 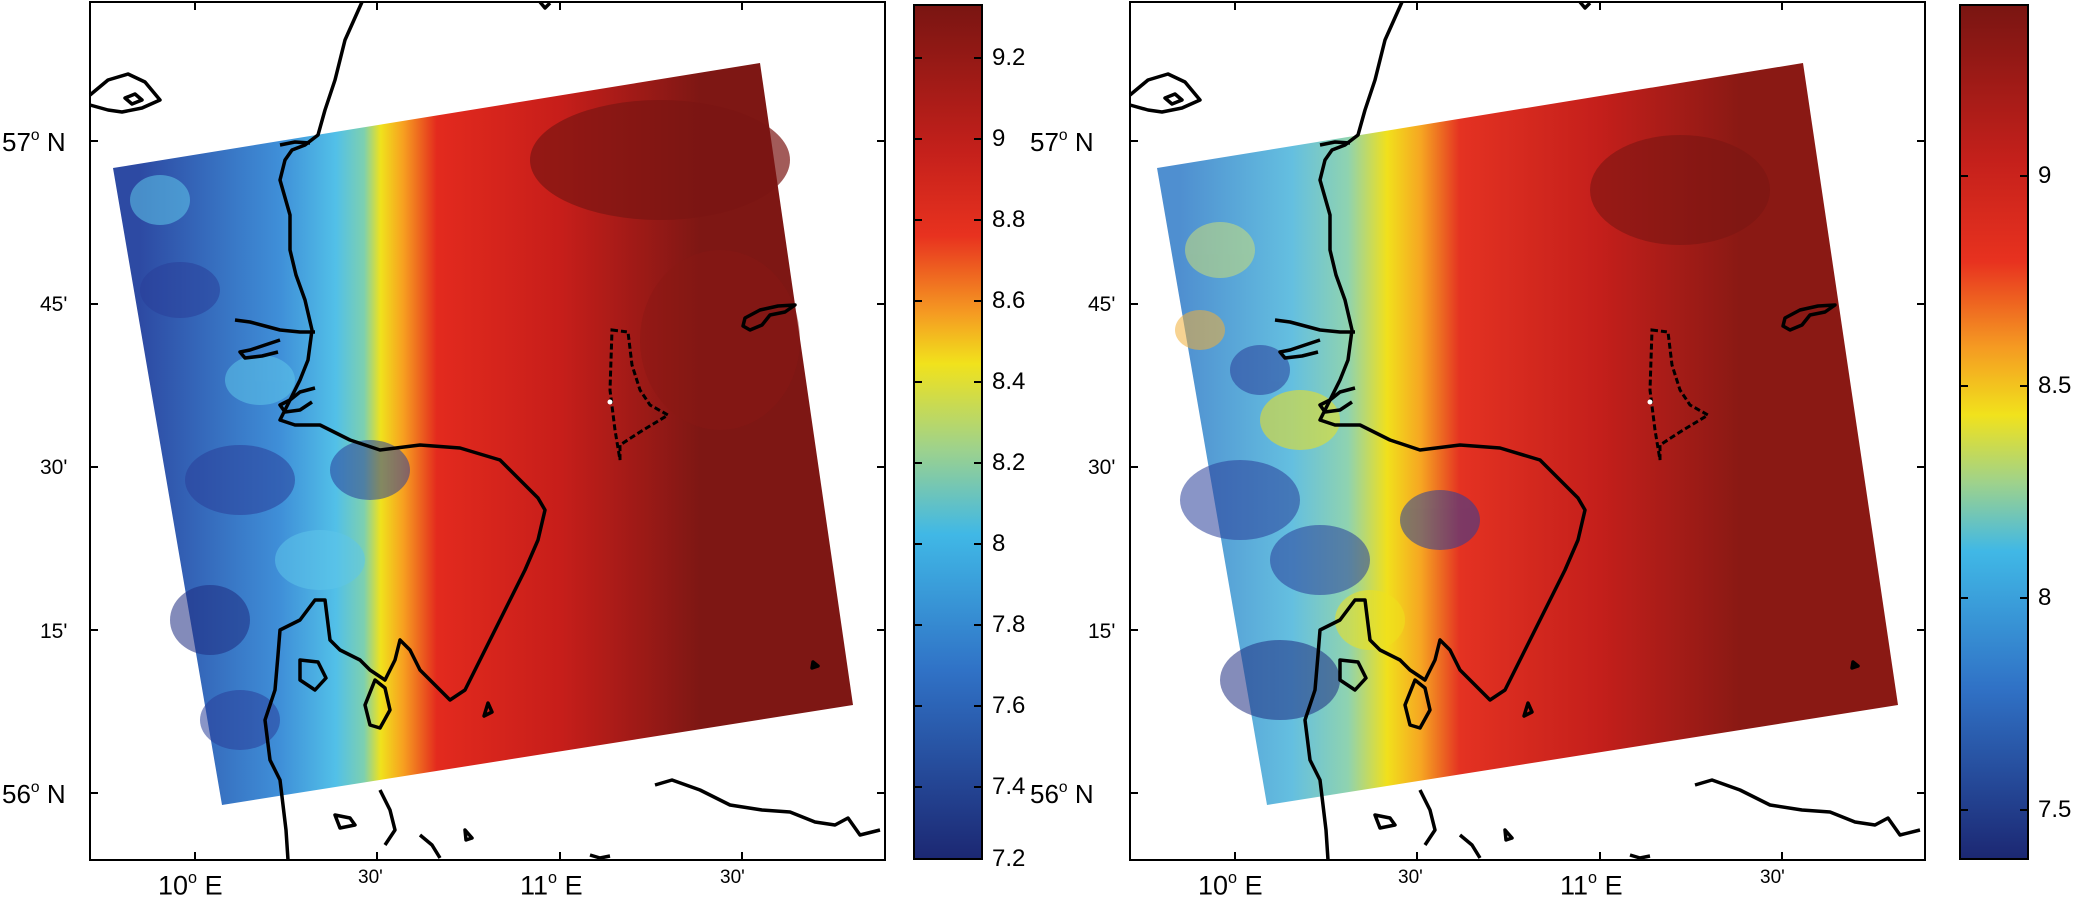 I want to click on wind-farm-left, so click(x=639, y=394).